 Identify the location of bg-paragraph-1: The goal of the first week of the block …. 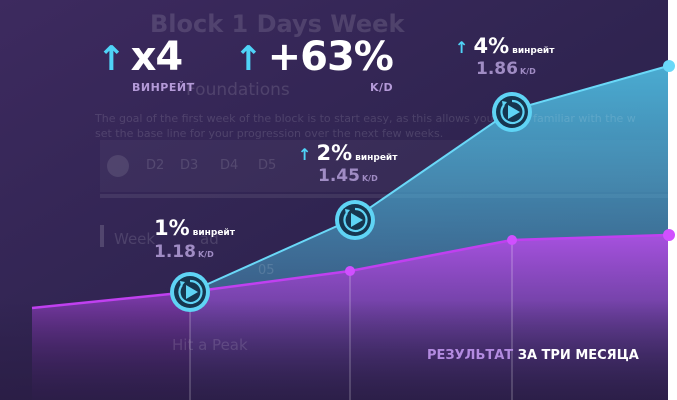
(365, 118).